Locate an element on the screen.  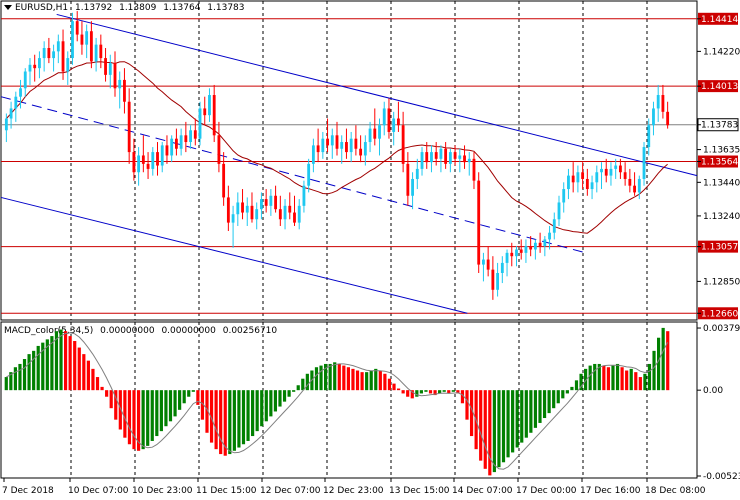
time-label: 17 Dec 16:00 is located at coordinates (610, 491).